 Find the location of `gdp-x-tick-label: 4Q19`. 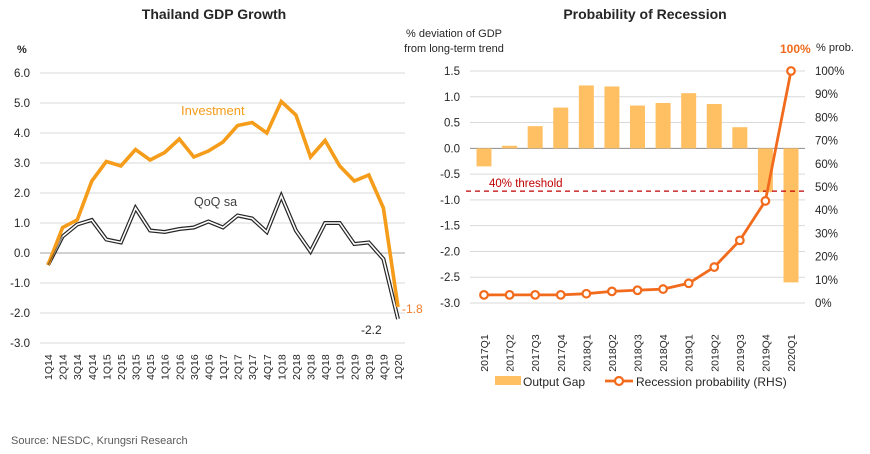

gdp-x-tick-label: 4Q19 is located at coordinates (384, 367).